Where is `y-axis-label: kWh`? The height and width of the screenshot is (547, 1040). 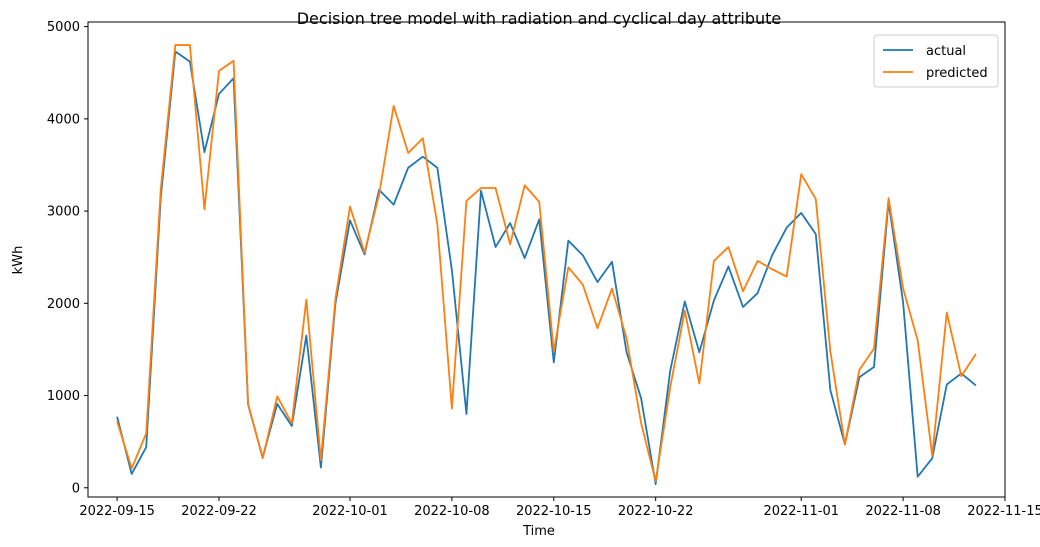
y-axis-label: kWh is located at coordinates (18, 260).